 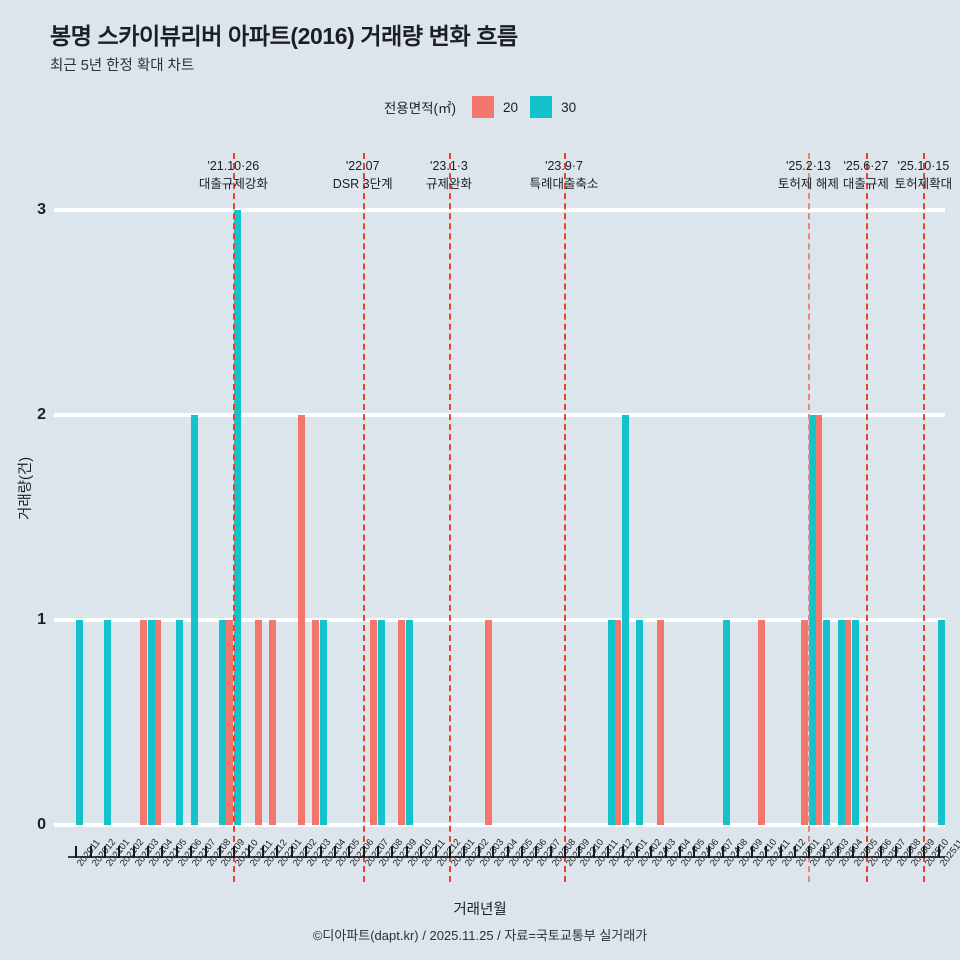 I want to click on legend-label-20: 20, so click(x=511, y=107).